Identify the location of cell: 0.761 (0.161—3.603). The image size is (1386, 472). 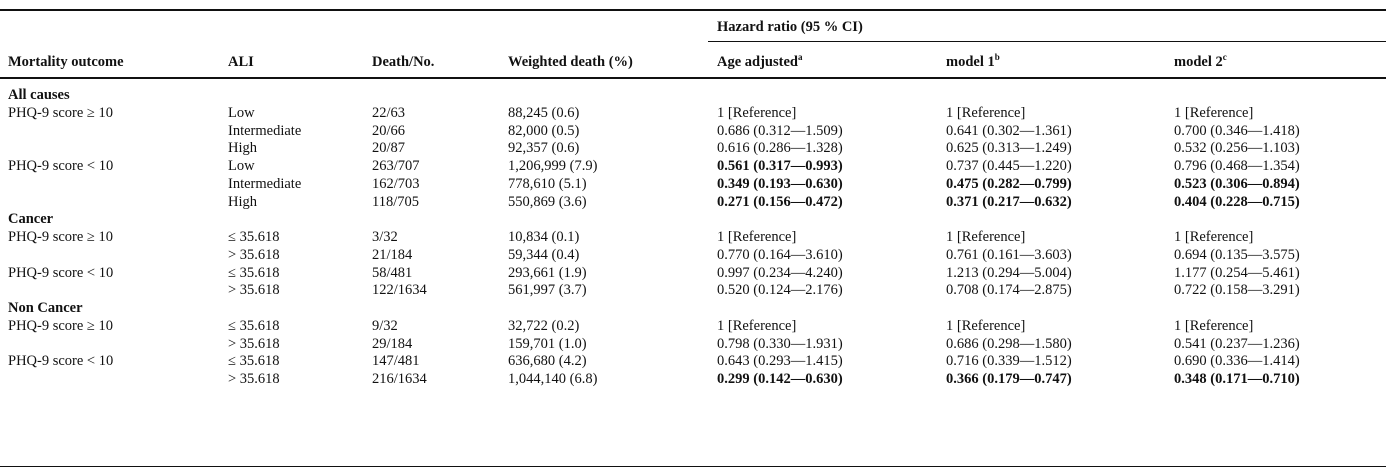
(1009, 254).